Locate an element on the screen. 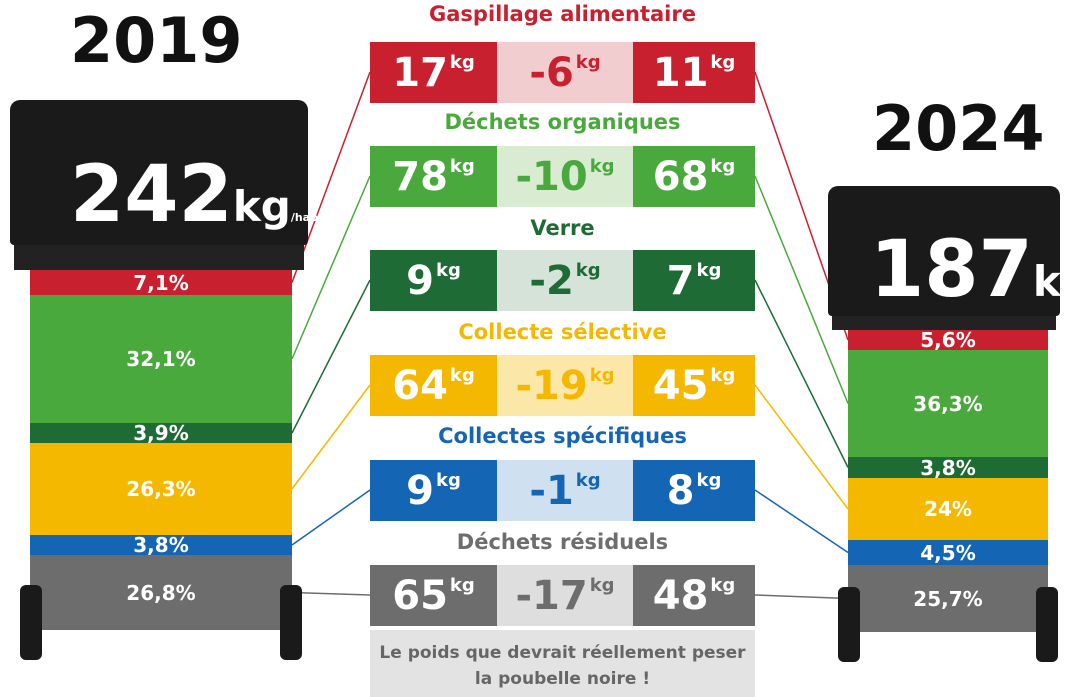  value-before-value: 65 is located at coordinates (420, 595).